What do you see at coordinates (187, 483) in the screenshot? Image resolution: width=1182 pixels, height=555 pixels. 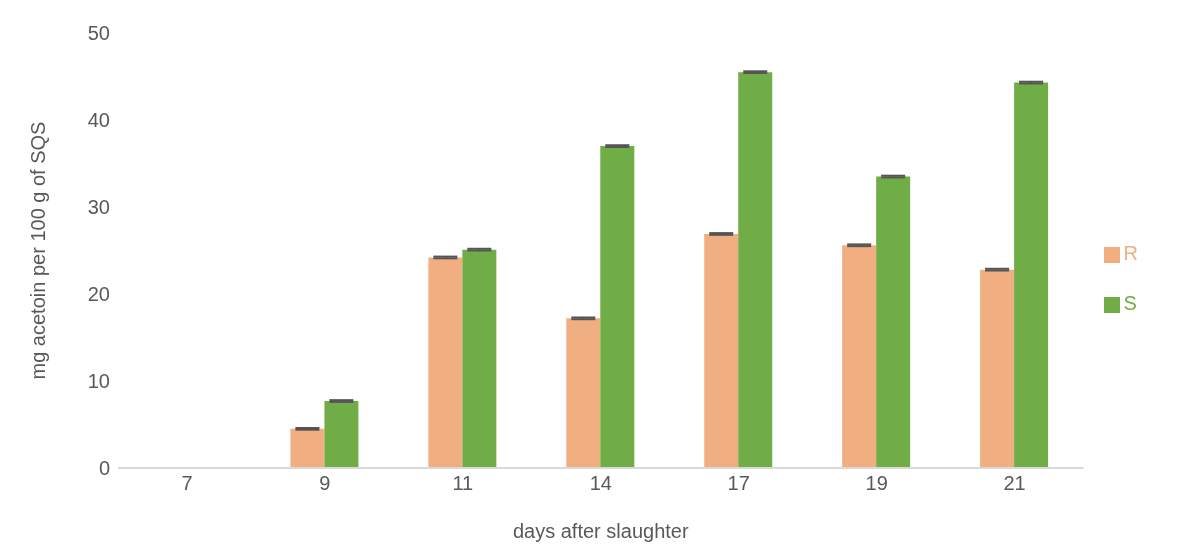 I see `x-tick-label: 7` at bounding box center [187, 483].